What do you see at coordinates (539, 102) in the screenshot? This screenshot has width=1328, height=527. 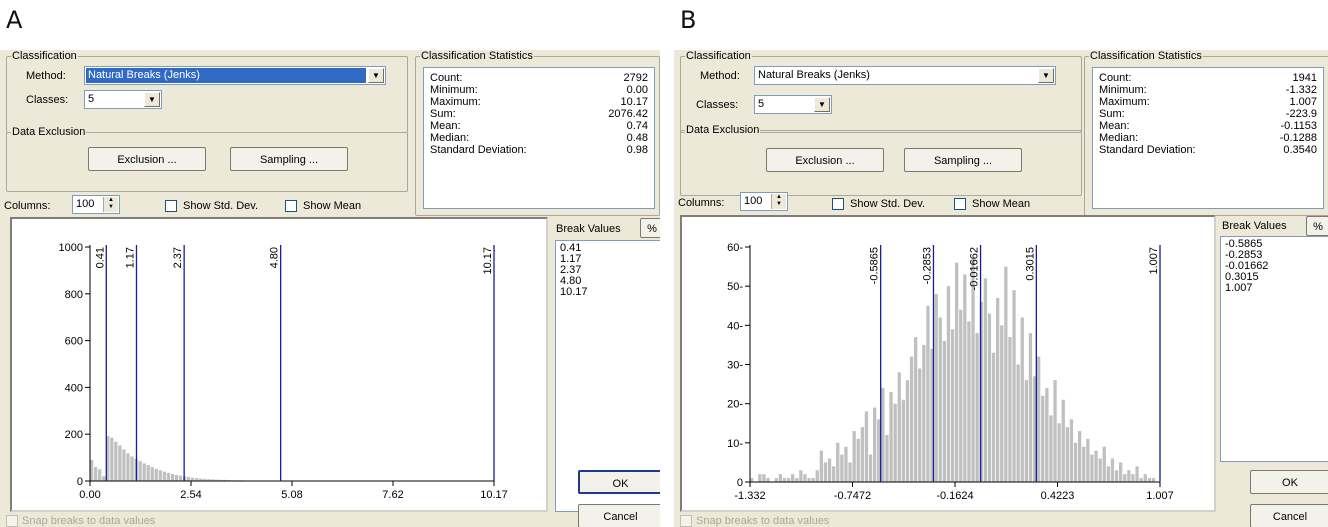 I see `stat-row: Maximum: 10.17` at bounding box center [539, 102].